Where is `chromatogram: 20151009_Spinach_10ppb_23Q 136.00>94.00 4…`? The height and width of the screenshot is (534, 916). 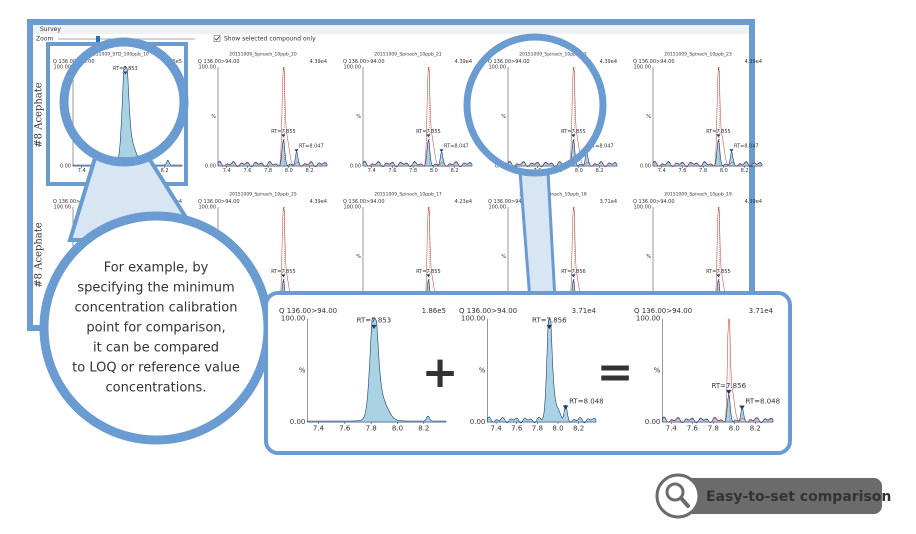
chromatogram: 20151009_Spinach_10ppb_23Q 136.00>94.00 4… is located at coordinates (698, 113).